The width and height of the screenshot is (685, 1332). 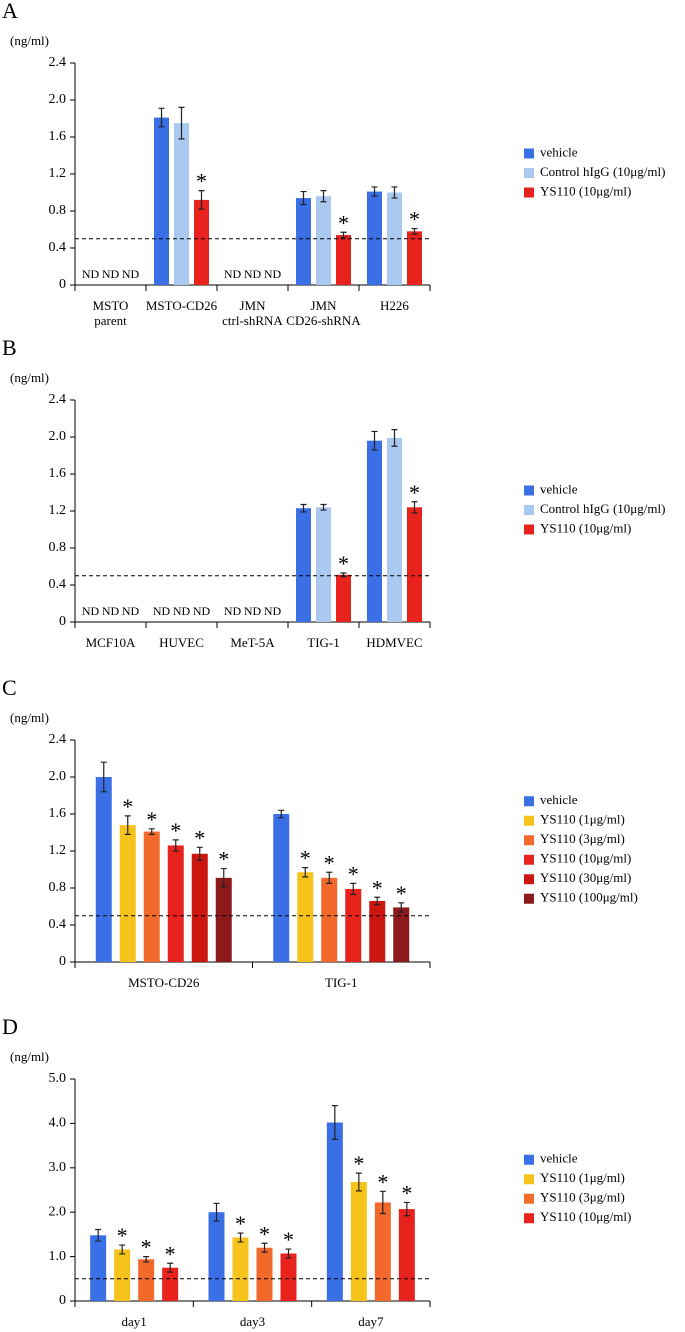 I want to click on x-tick-label: H226, so click(x=394, y=305).